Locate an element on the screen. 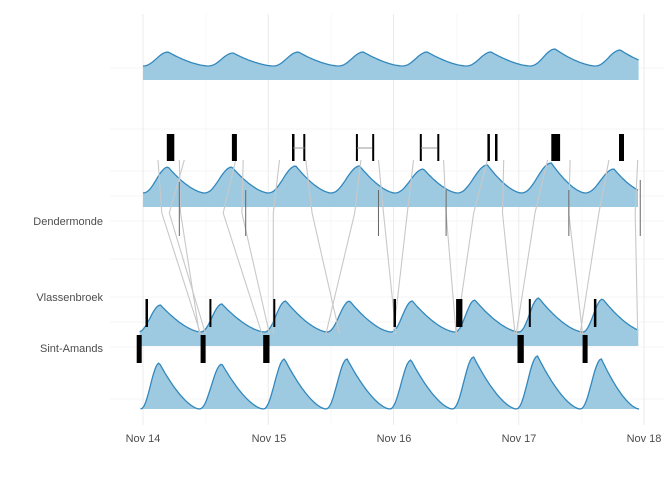 This screenshot has height=480, width=672. x-tick-label-nov14: Nov 14 is located at coordinates (143, 439).